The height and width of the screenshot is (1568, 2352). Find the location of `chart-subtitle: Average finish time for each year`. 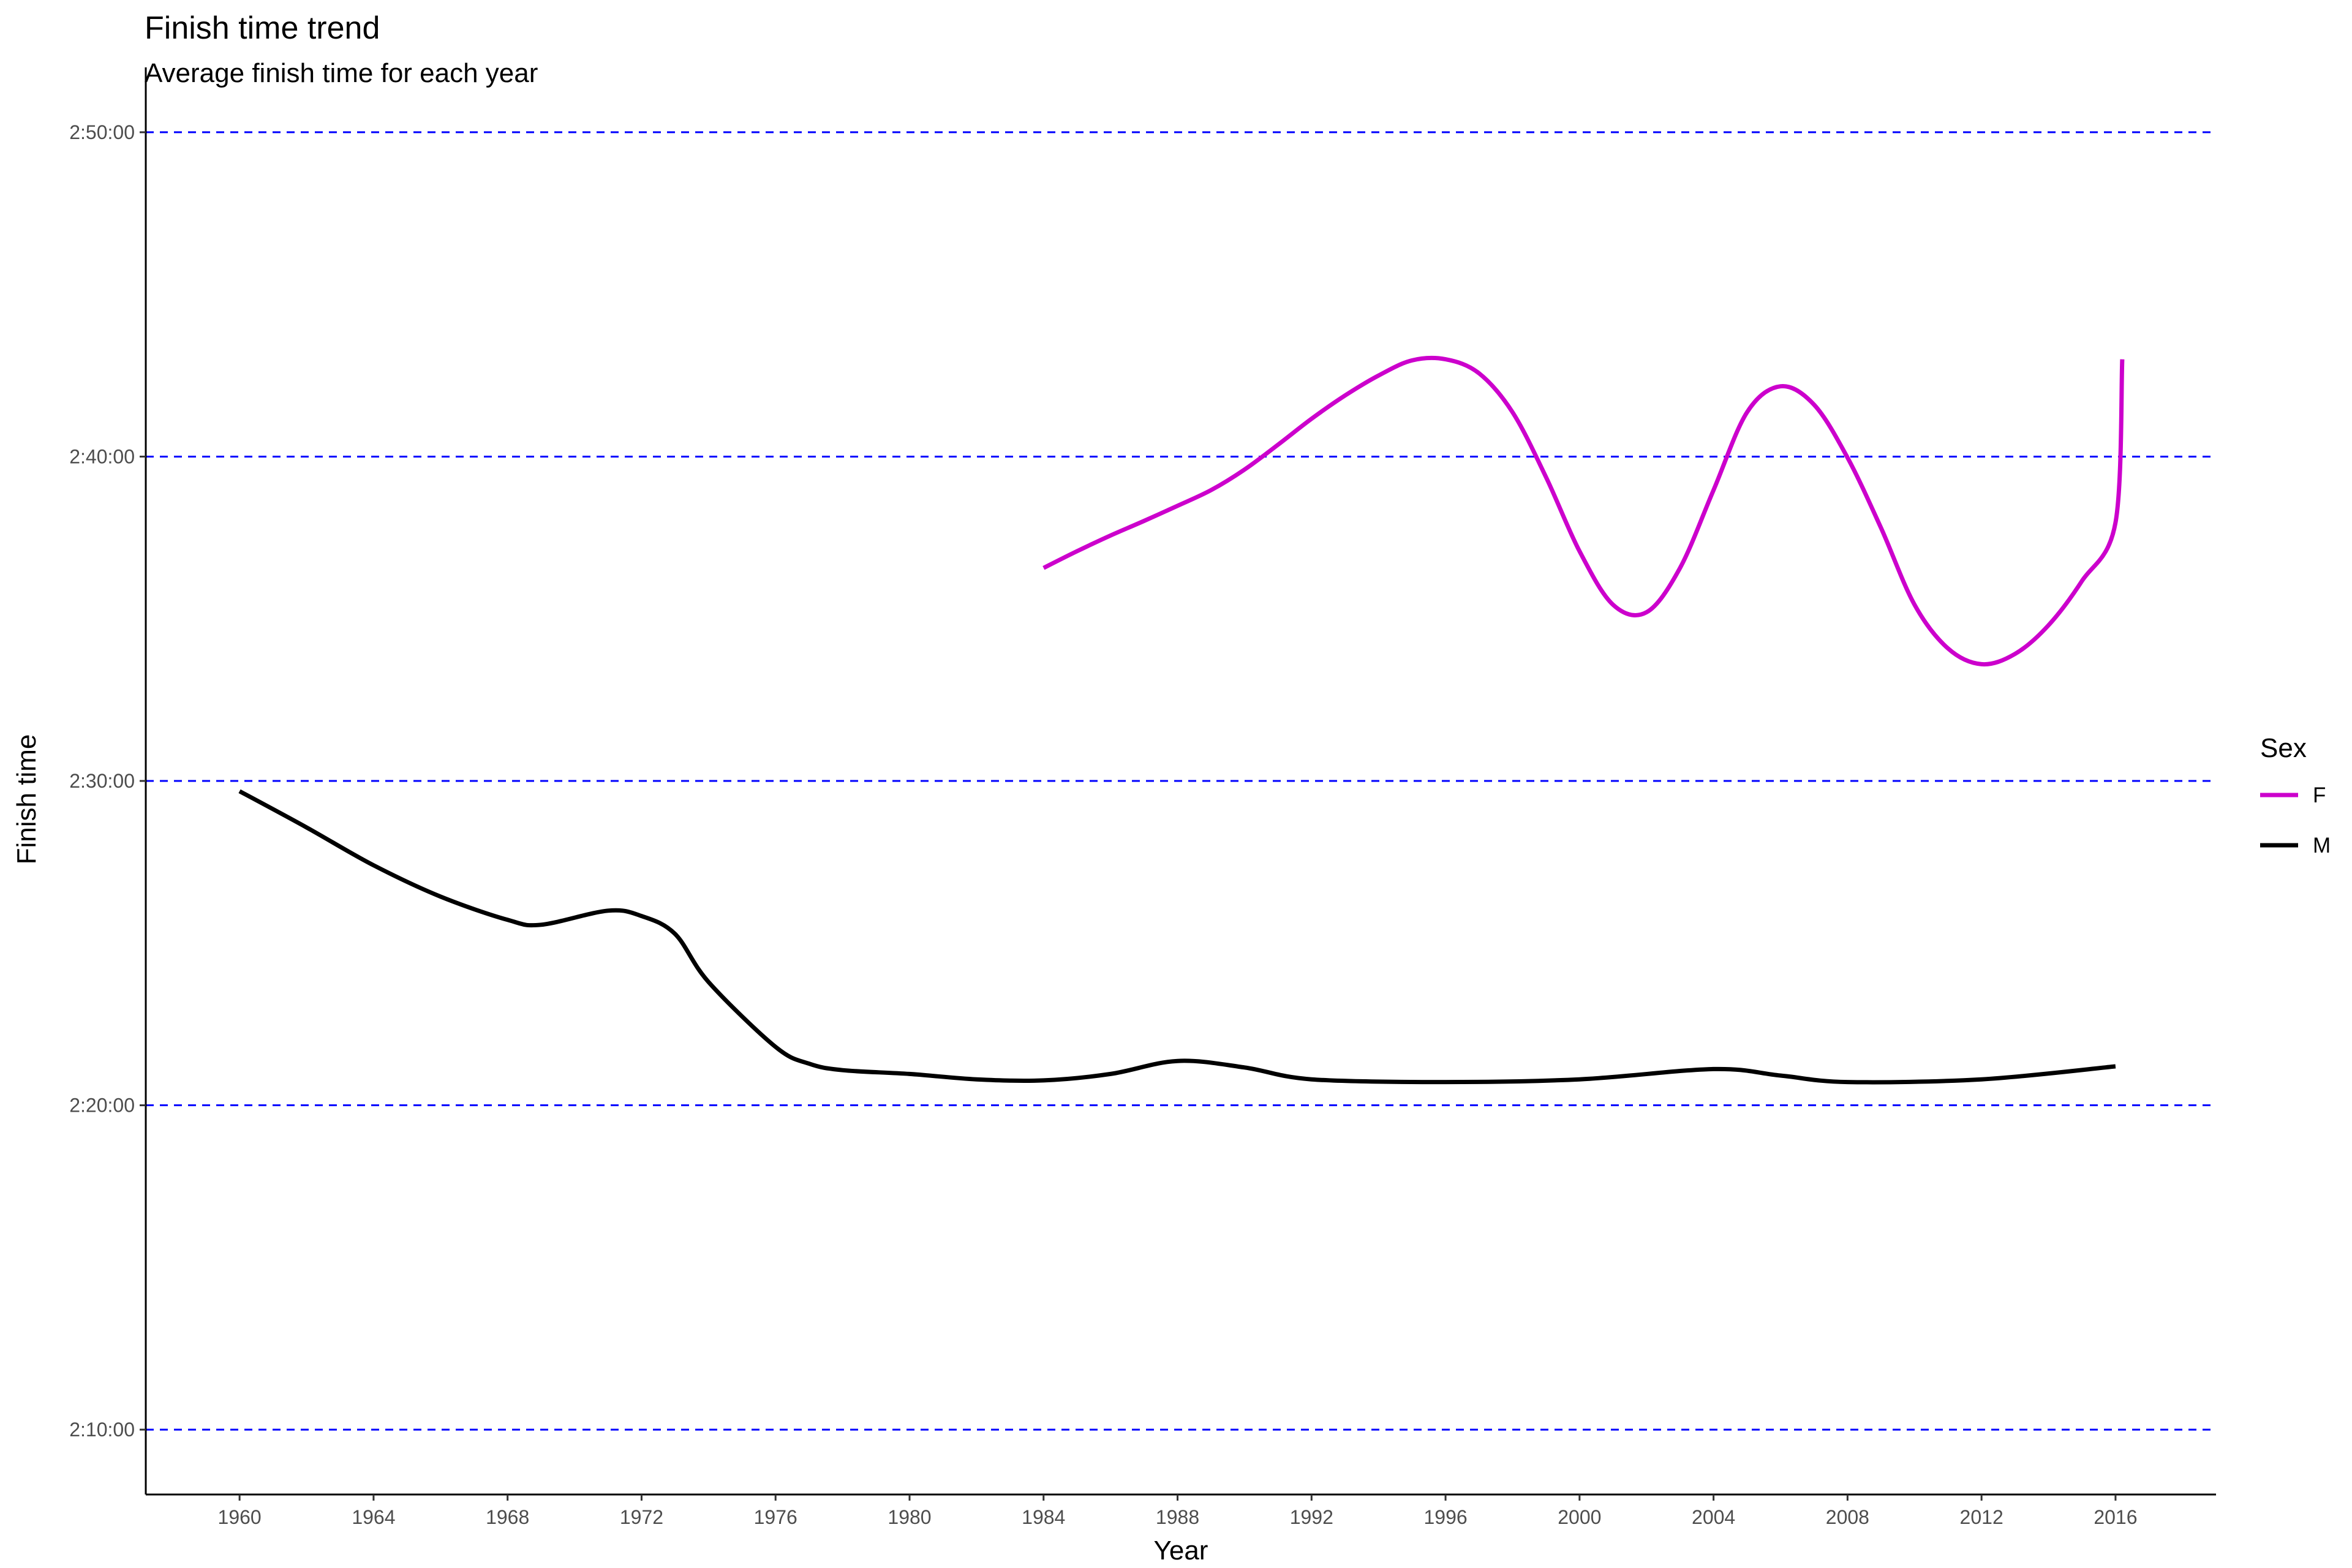

chart-subtitle: Average finish time for each year is located at coordinates (341, 73).